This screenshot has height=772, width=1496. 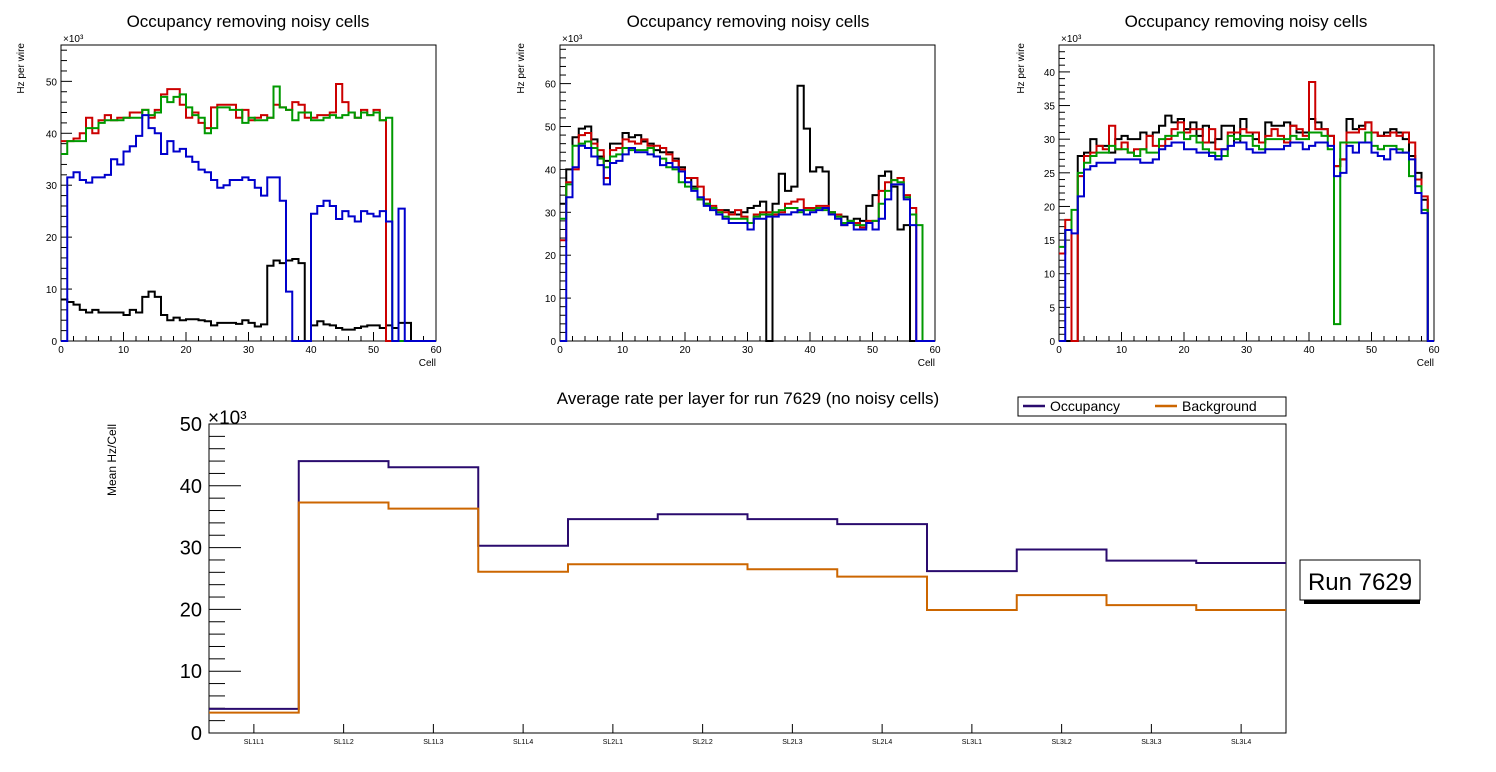 I want to click on run-label: Run 7629, so click(x=1360, y=582).